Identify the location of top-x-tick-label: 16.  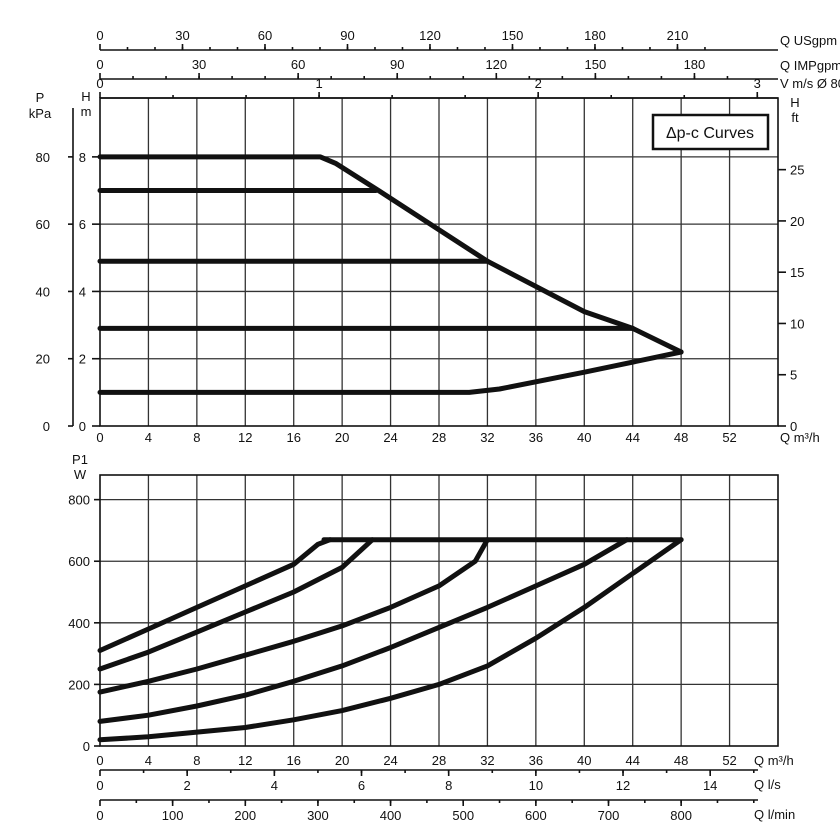
(293, 437).